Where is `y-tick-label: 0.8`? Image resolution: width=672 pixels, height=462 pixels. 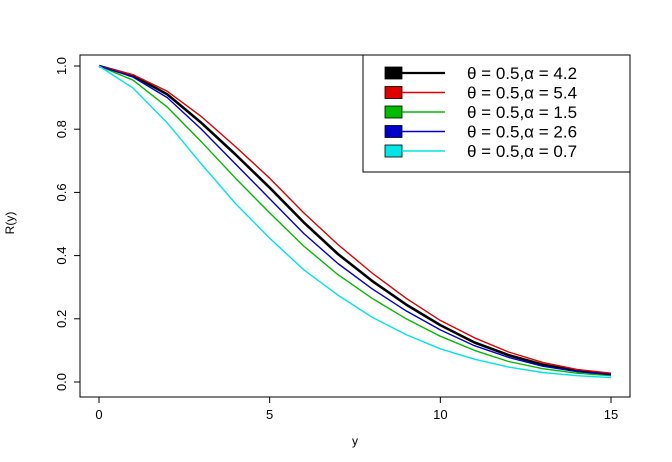 y-tick-label: 0.8 is located at coordinates (61, 129).